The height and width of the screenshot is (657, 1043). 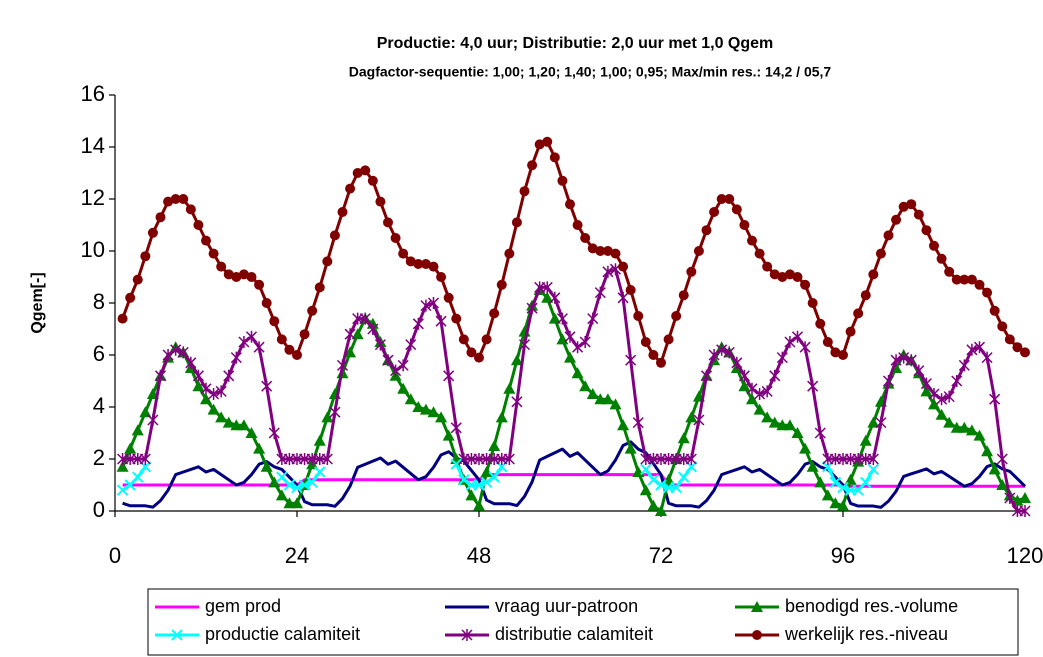 What do you see at coordinates (99, 353) in the screenshot?
I see `y-tick-label: 6` at bounding box center [99, 353].